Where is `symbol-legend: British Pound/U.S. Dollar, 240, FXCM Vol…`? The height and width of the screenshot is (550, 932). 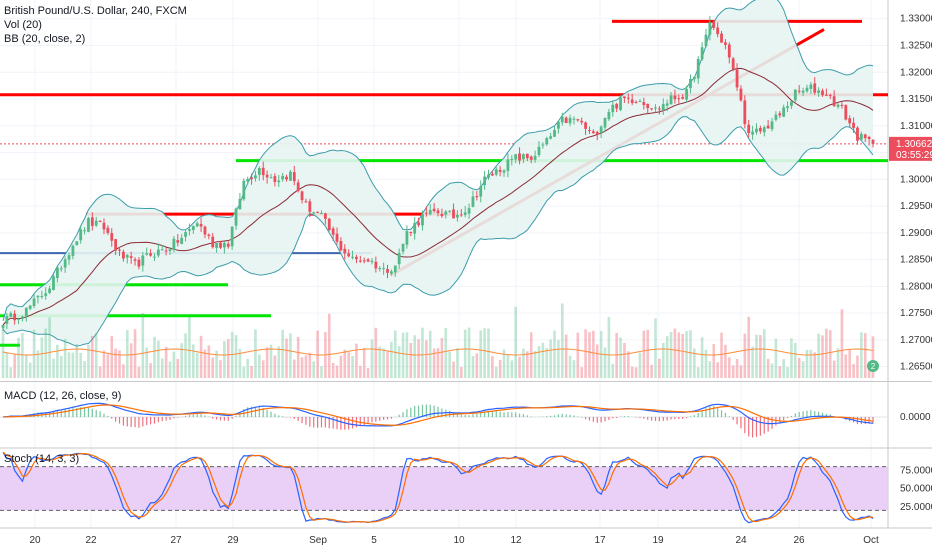
symbol-legend: British Pound/U.S. Dollar, 240, FXCM Vol… is located at coordinates (95, 25).